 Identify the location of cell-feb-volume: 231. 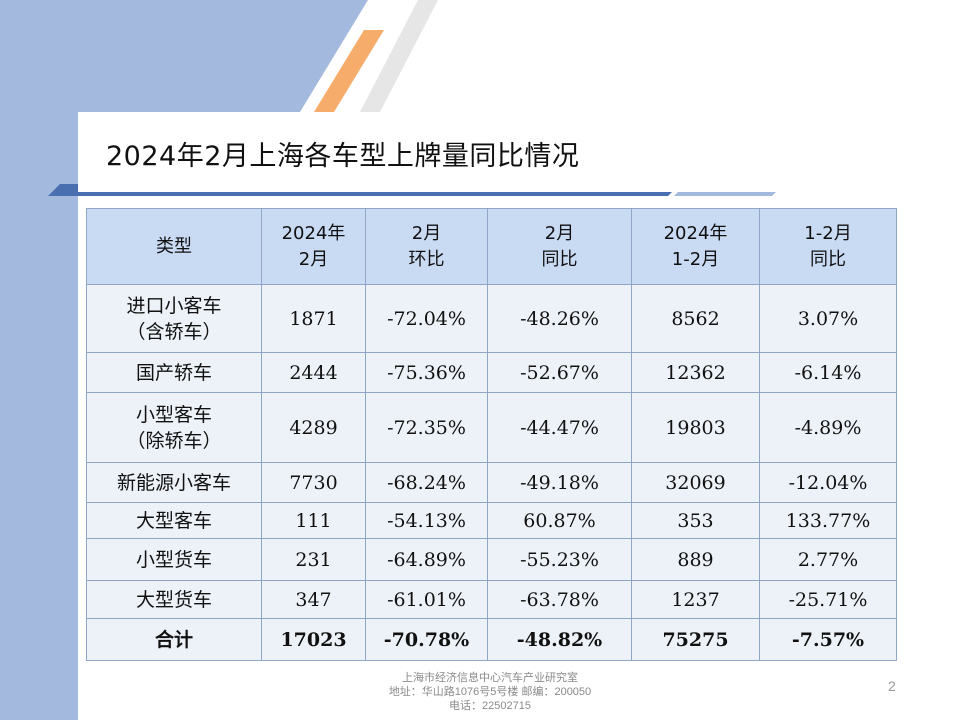
(313, 559).